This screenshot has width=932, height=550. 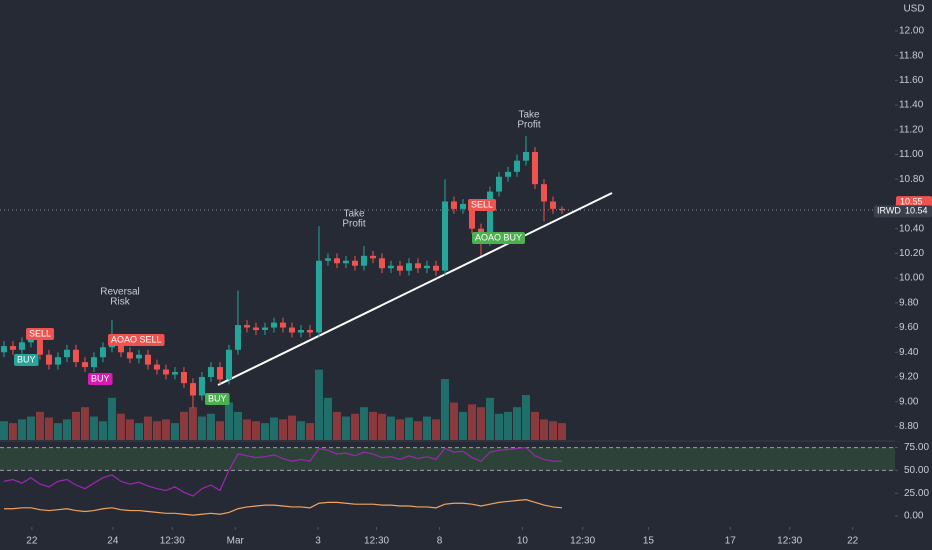 I want to click on signal-label: SELL, so click(x=482, y=204).